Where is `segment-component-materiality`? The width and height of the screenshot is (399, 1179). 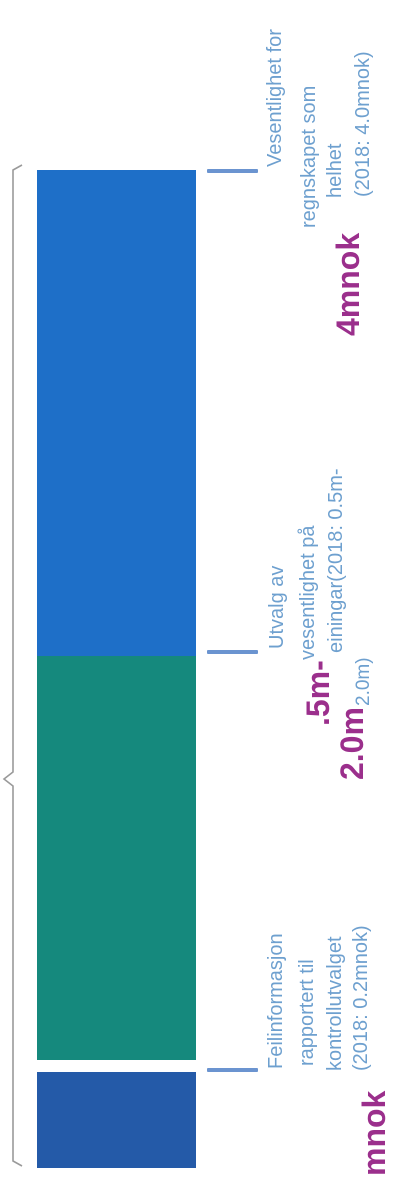
segment-component-materiality is located at coordinates (116, 858).